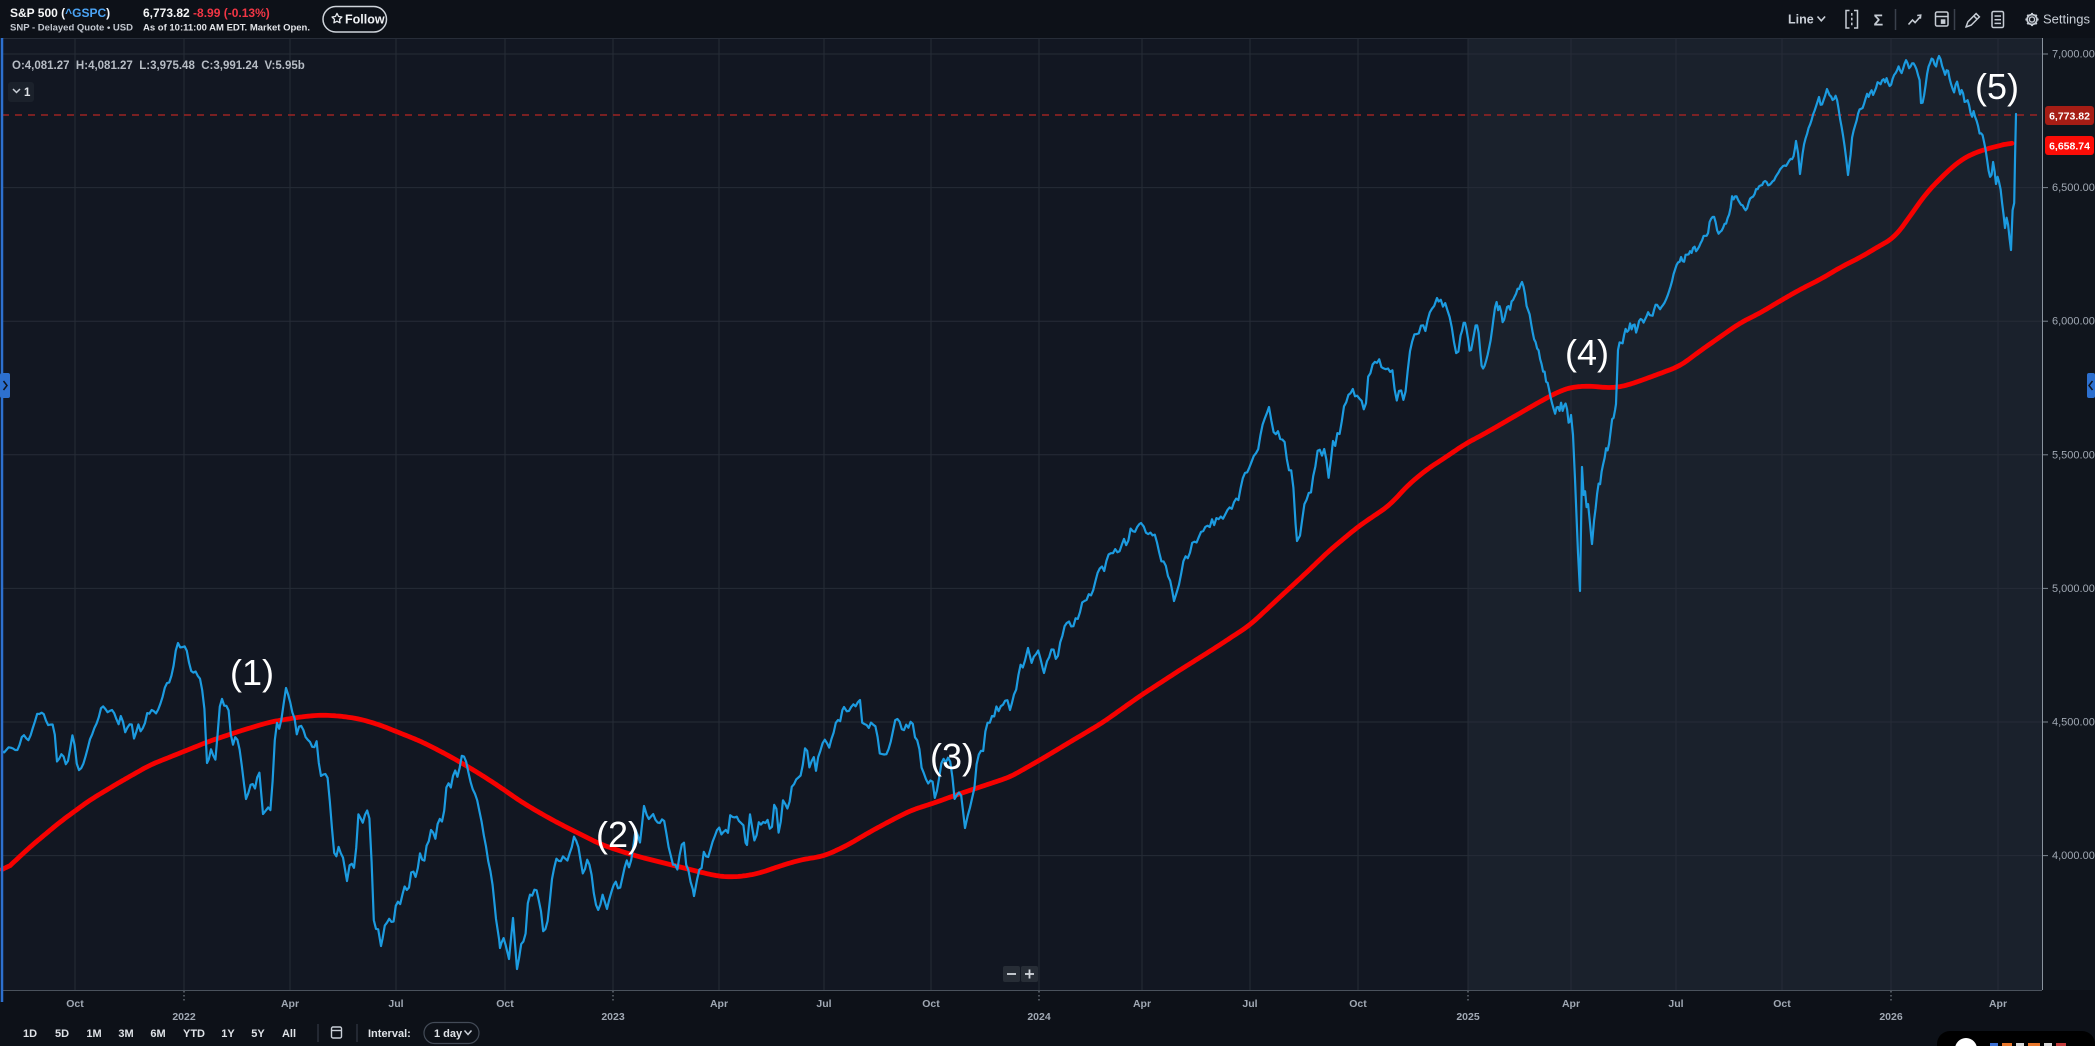 This screenshot has height=1046, width=2095. What do you see at coordinates (62, 1034) in the screenshot?
I see `svg-text: 5D` at bounding box center [62, 1034].